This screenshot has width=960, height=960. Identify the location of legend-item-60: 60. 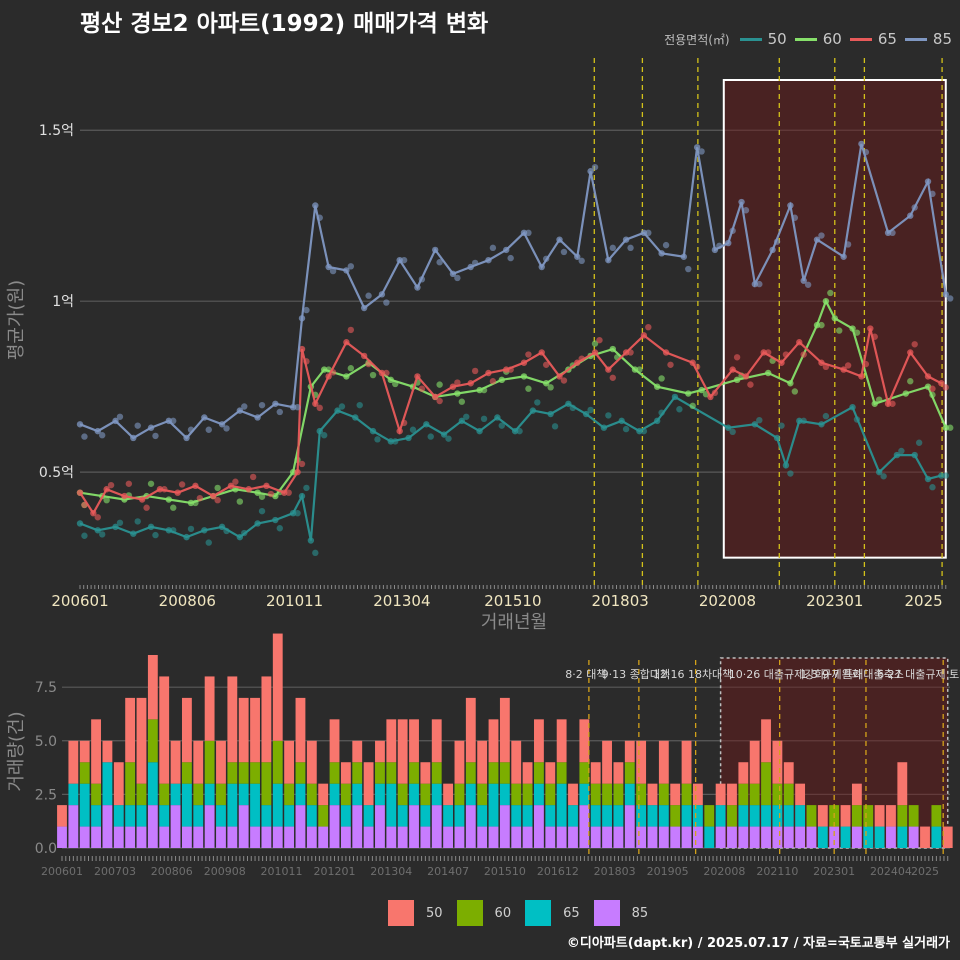
(818, 39).